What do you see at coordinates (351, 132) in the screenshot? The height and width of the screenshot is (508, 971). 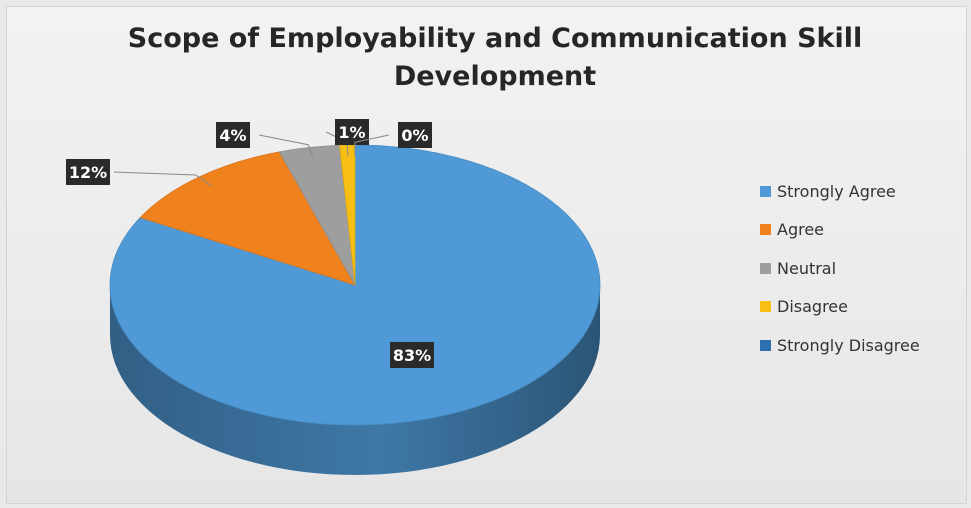 I see `data-label-disagree: 1%` at bounding box center [351, 132].